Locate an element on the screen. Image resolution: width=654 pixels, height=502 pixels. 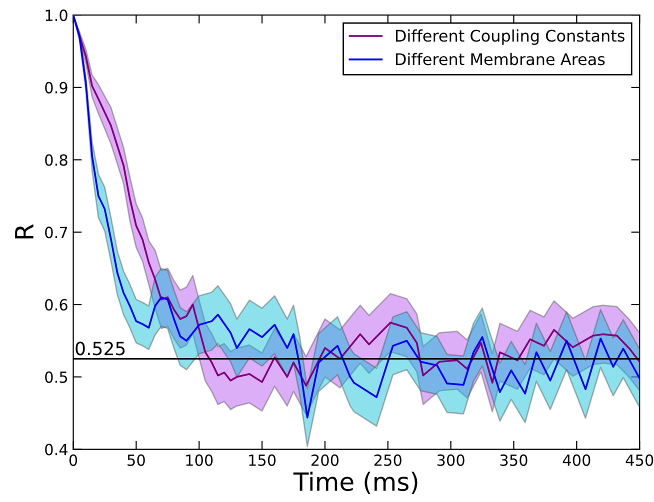
x-tick-label: 200 is located at coordinates (325, 460).